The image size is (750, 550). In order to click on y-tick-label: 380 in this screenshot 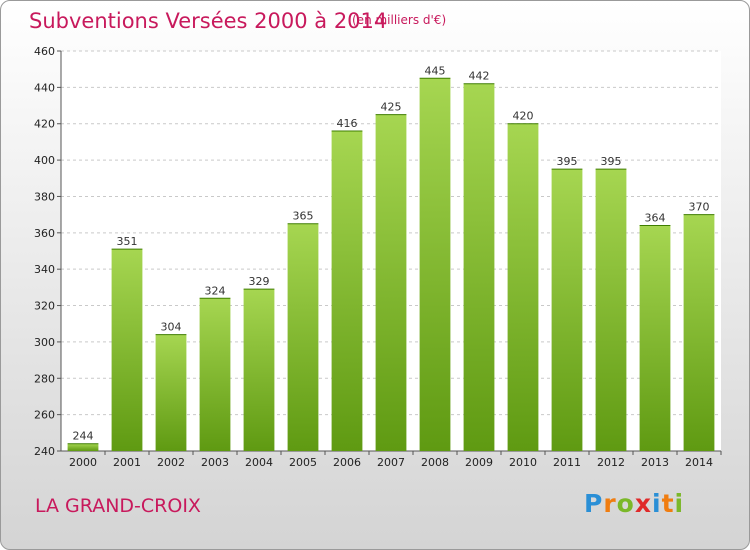, I will do `click(44, 196)`.